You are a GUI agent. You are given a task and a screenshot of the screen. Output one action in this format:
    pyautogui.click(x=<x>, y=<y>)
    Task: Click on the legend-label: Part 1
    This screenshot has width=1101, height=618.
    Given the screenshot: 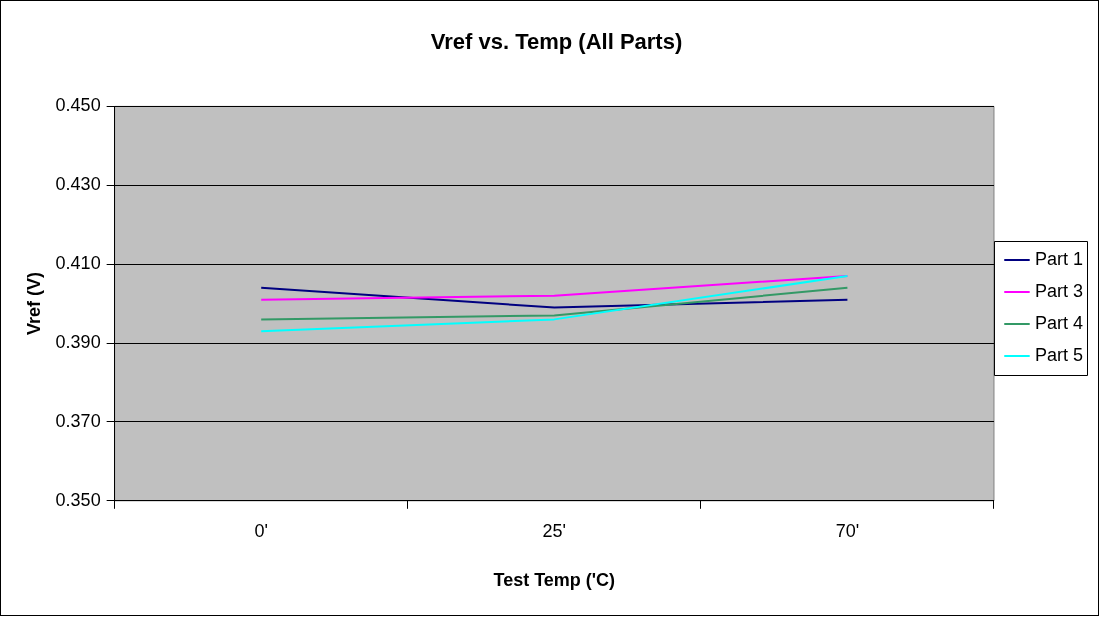 What is the action you would take?
    pyautogui.click(x=1059, y=258)
    